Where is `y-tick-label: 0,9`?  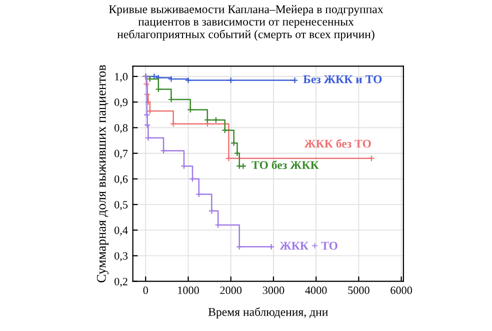
y-tick-label: 0,9 is located at coordinates (121, 103).